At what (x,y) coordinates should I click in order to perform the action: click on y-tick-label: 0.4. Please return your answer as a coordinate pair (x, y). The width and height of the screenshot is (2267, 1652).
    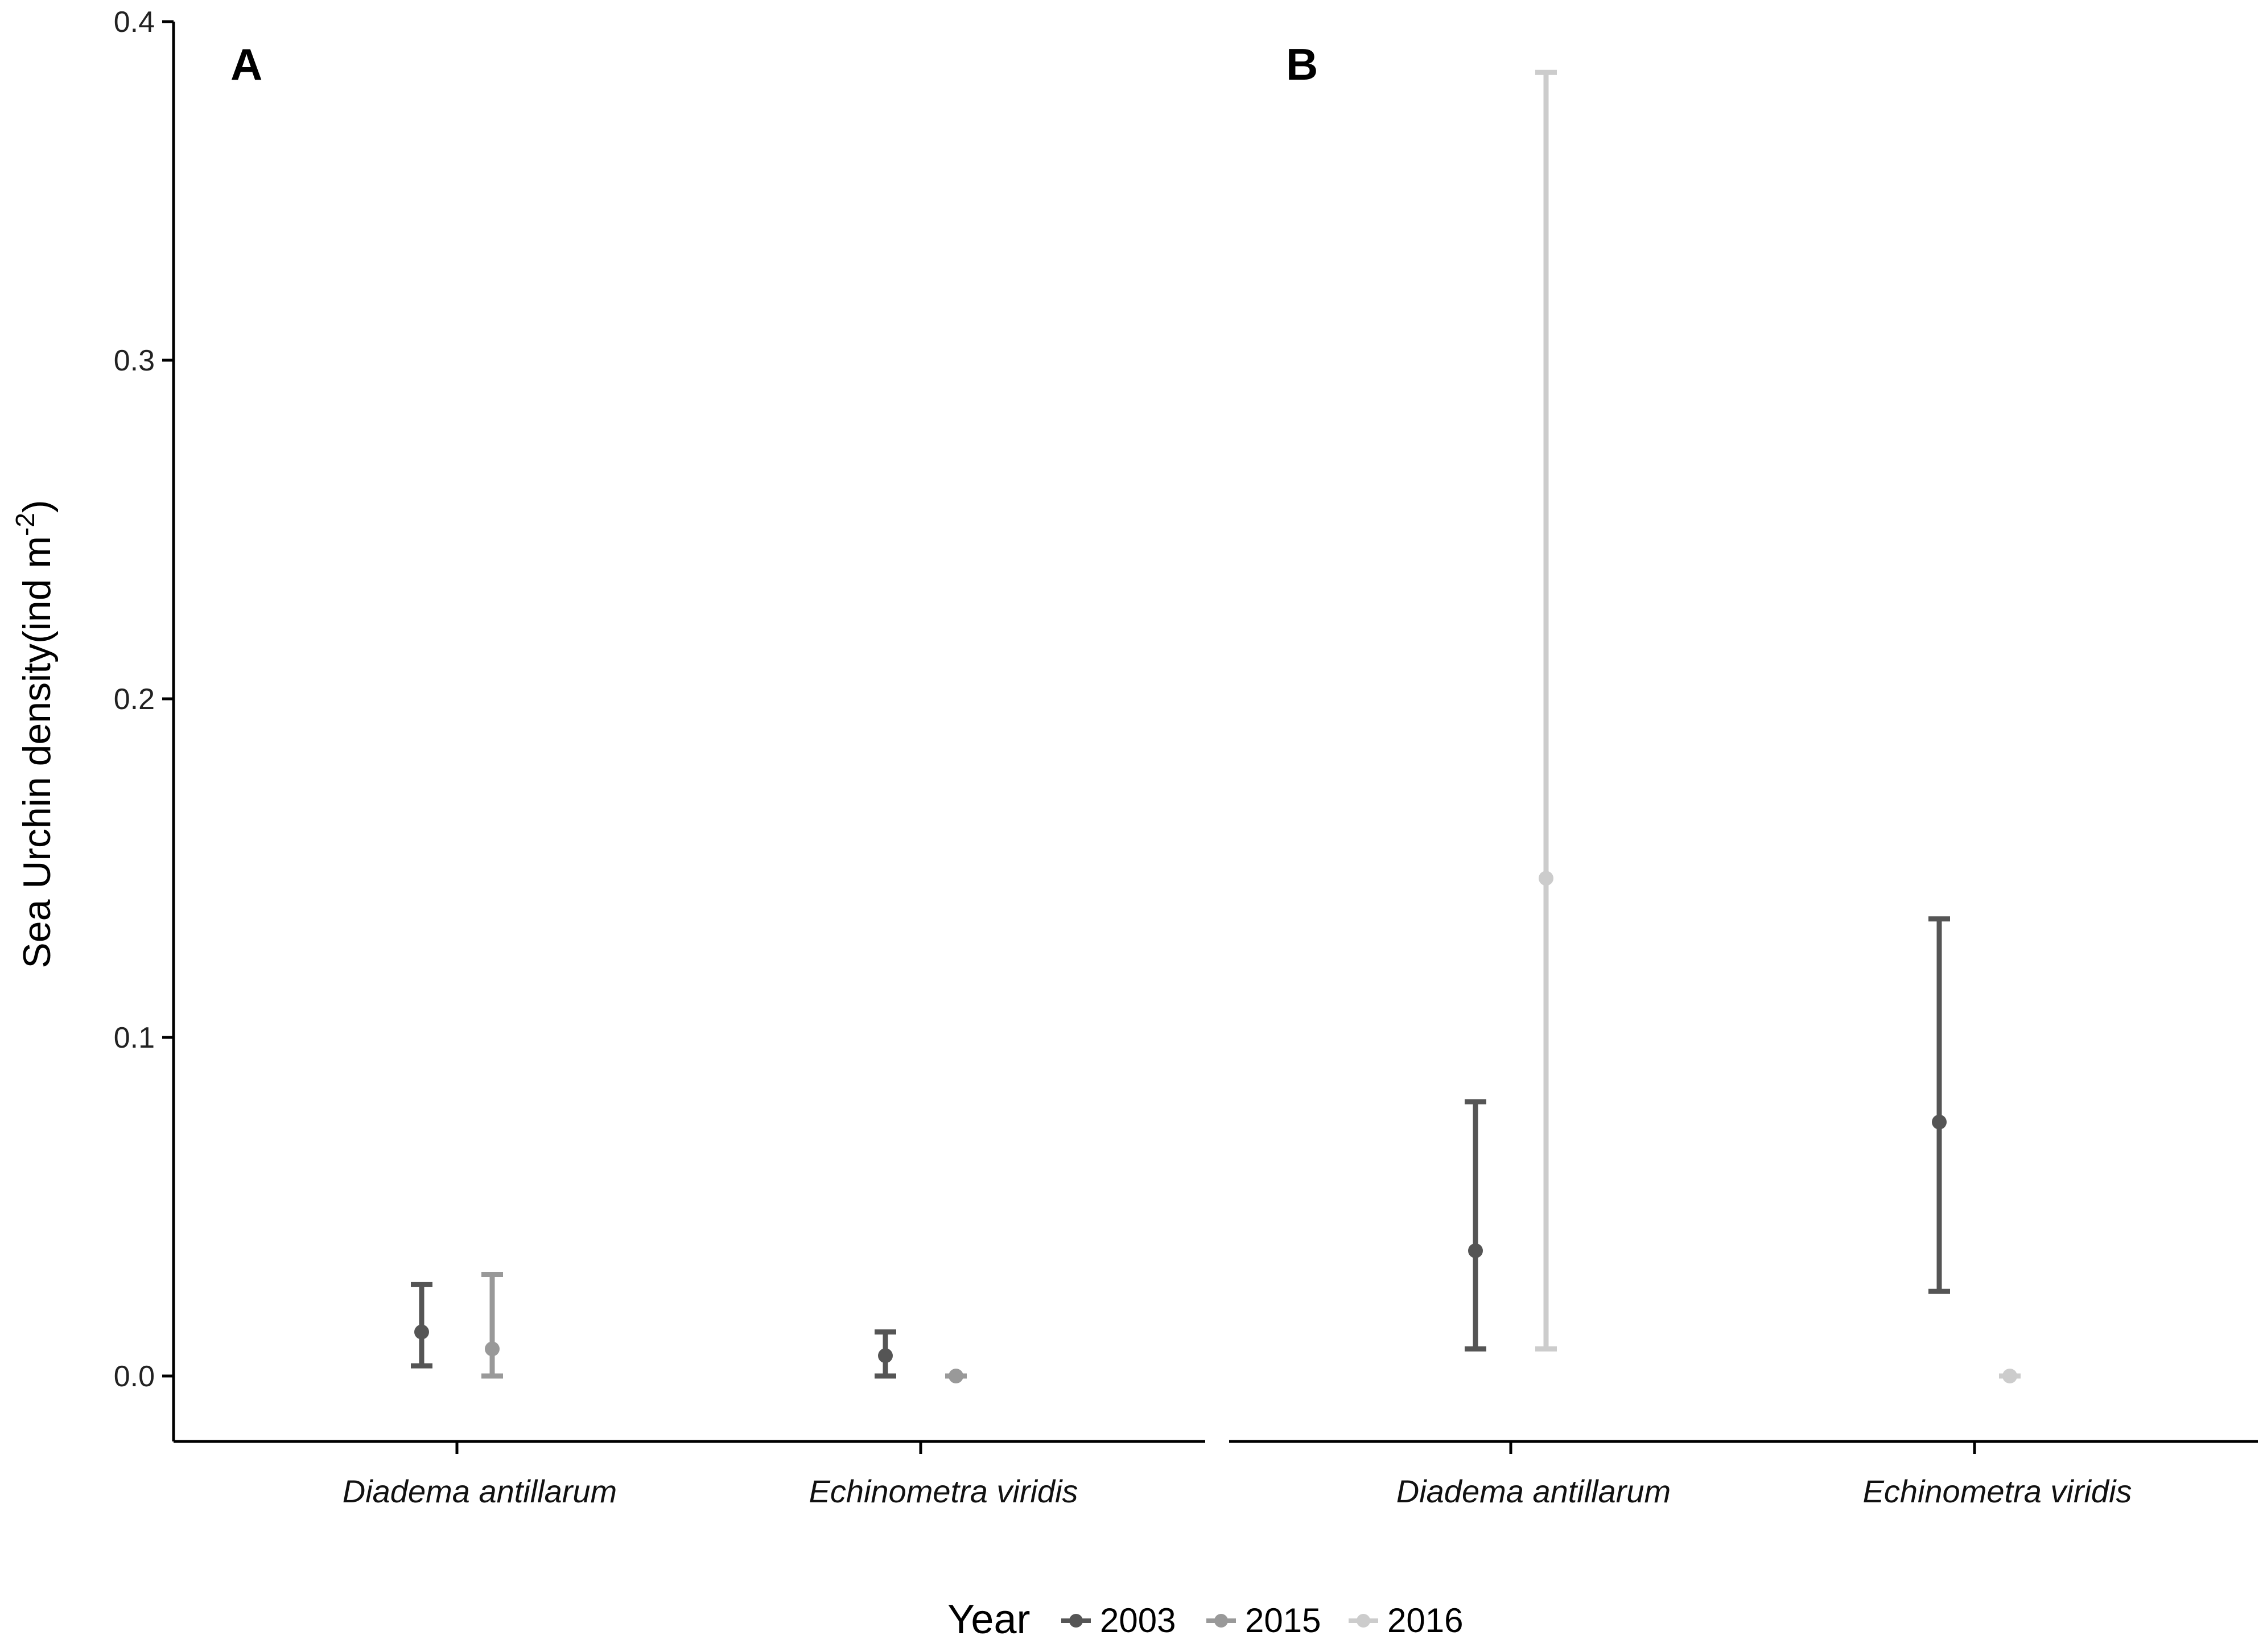
    Looking at the image, I should click on (134, 22).